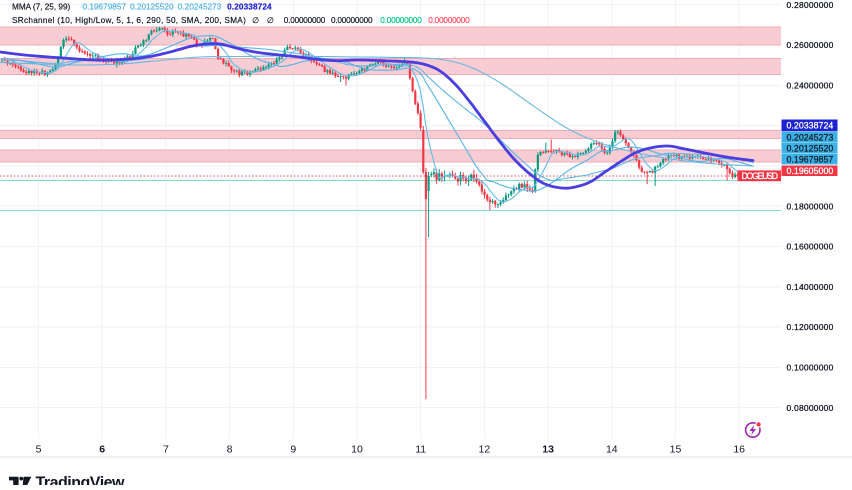  I want to click on svg-text: 15, so click(676, 450).